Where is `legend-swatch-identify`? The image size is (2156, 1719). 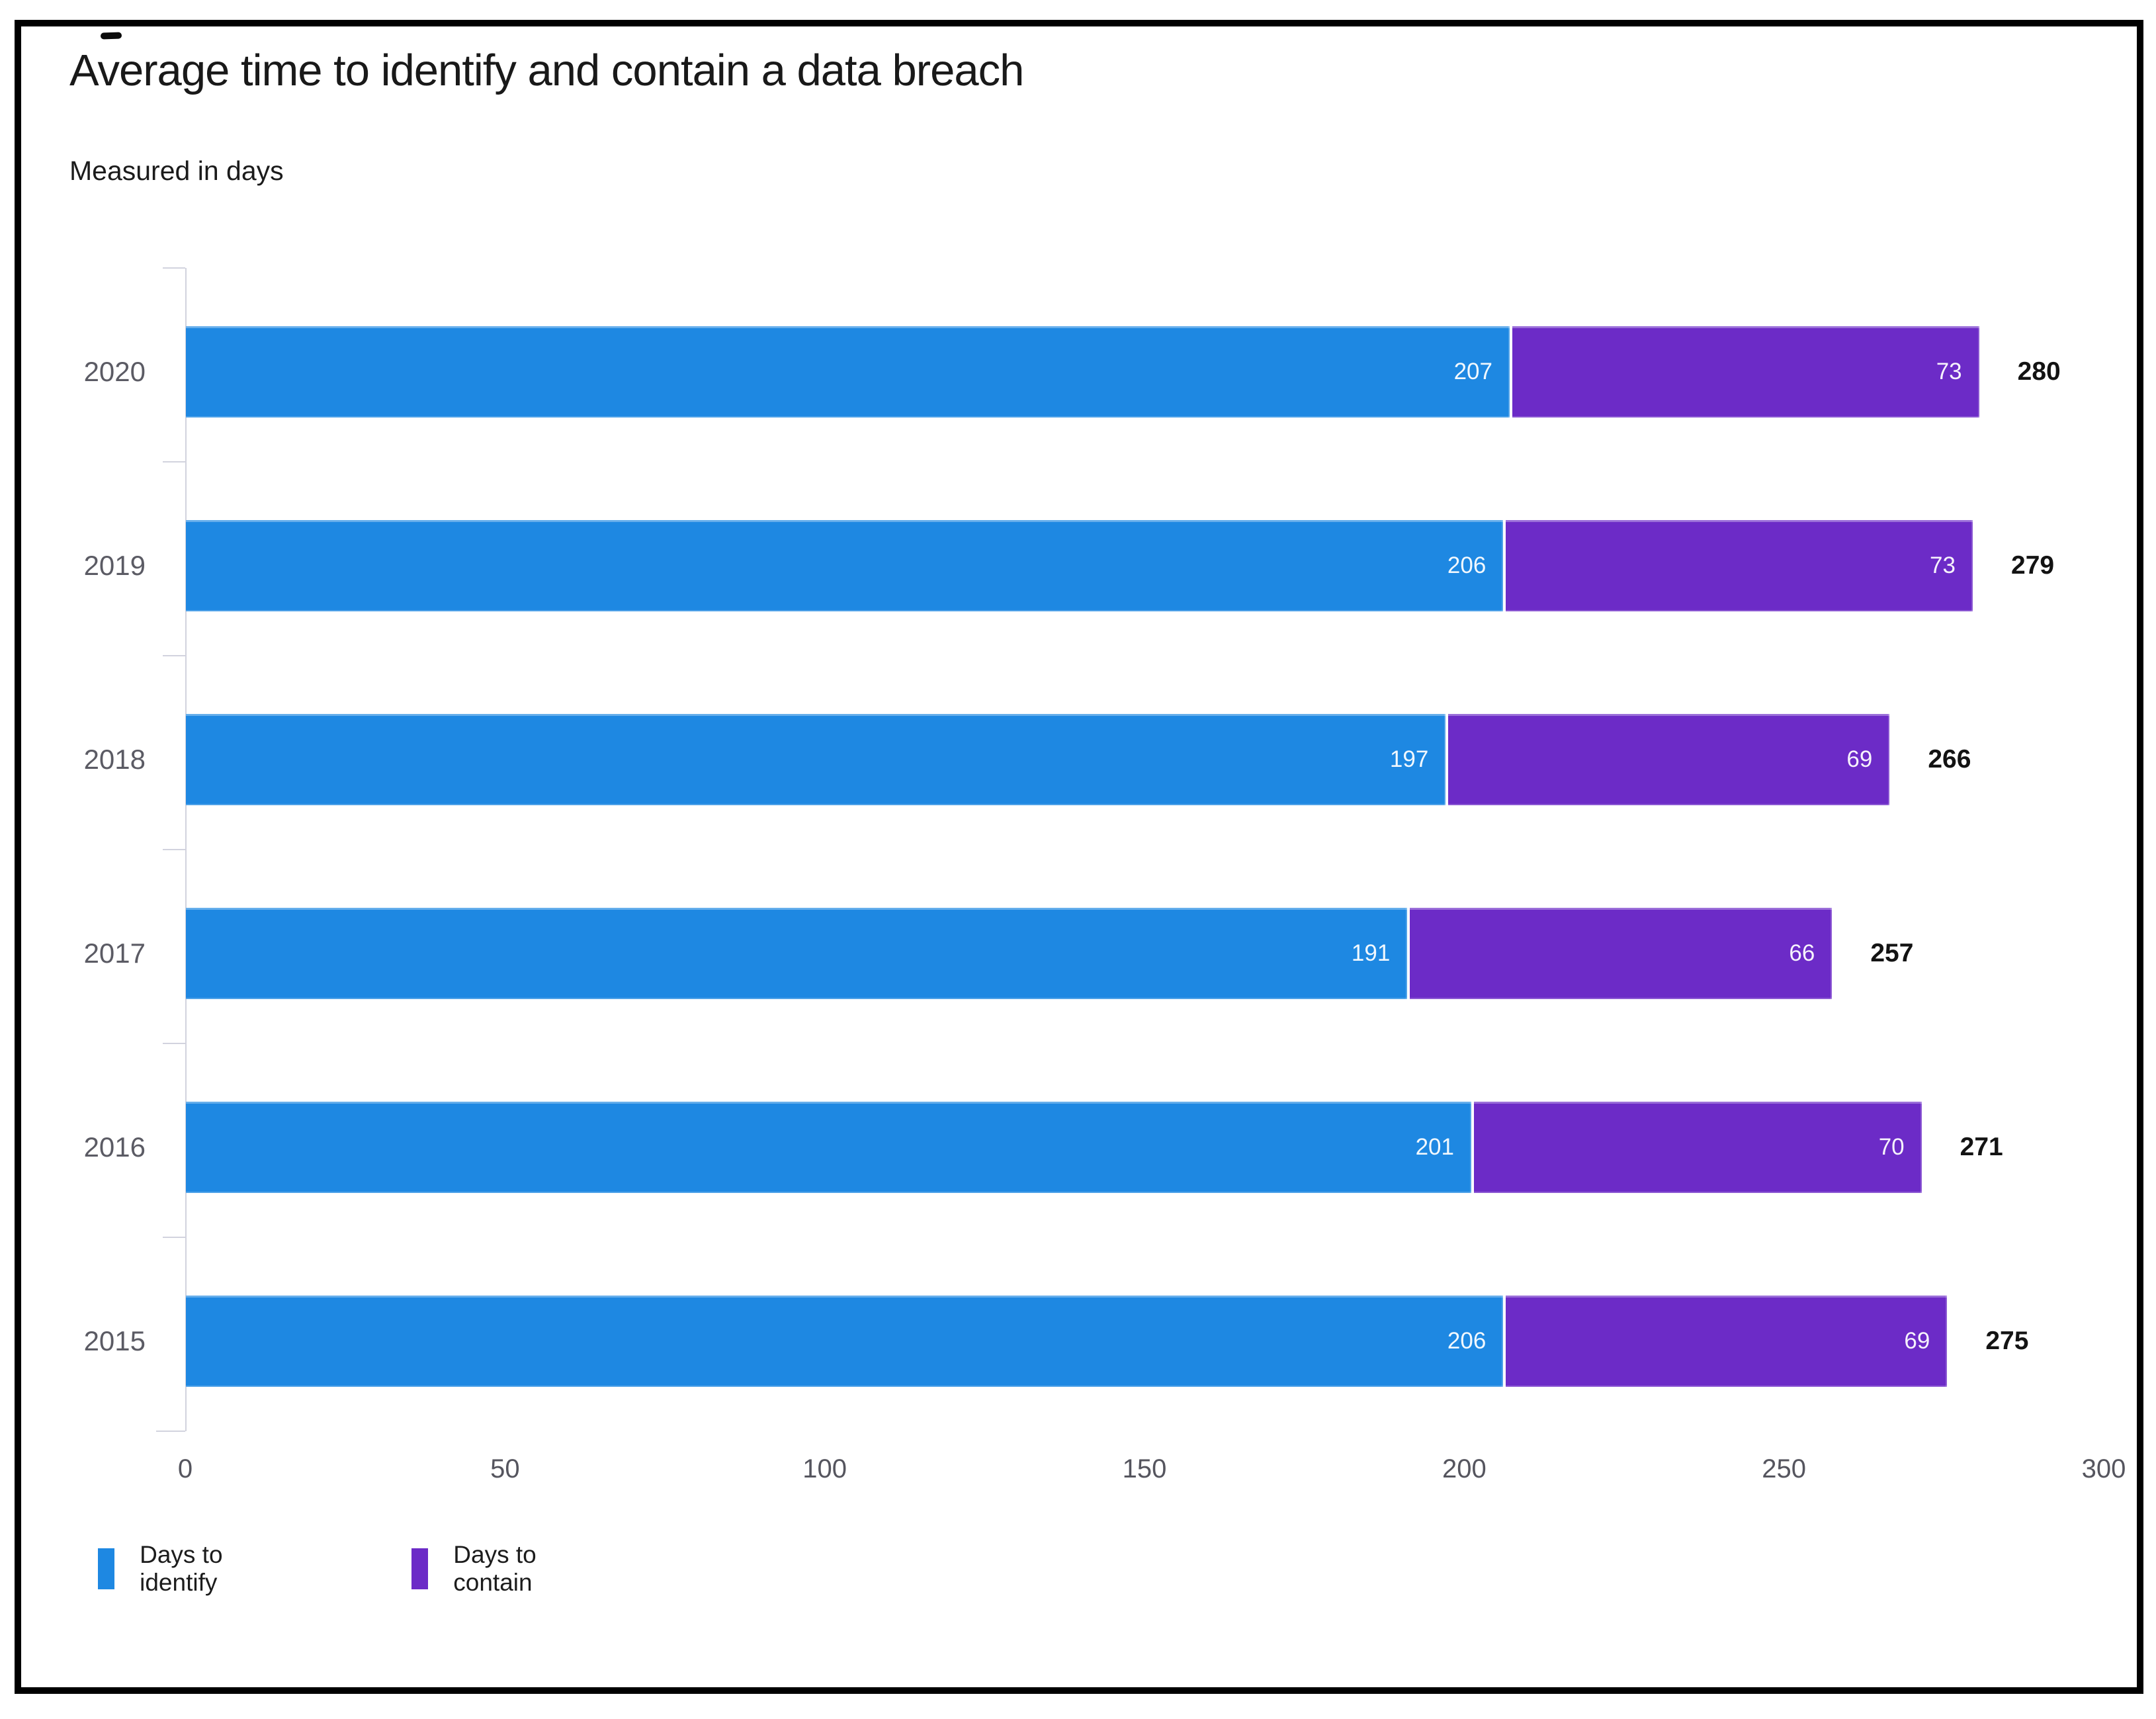
legend-swatch-identify is located at coordinates (106, 1569).